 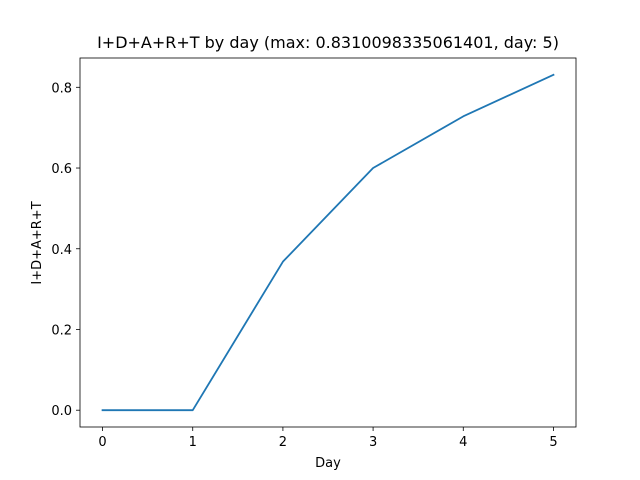 I want to click on x-tick-label: 3, so click(x=373, y=442).